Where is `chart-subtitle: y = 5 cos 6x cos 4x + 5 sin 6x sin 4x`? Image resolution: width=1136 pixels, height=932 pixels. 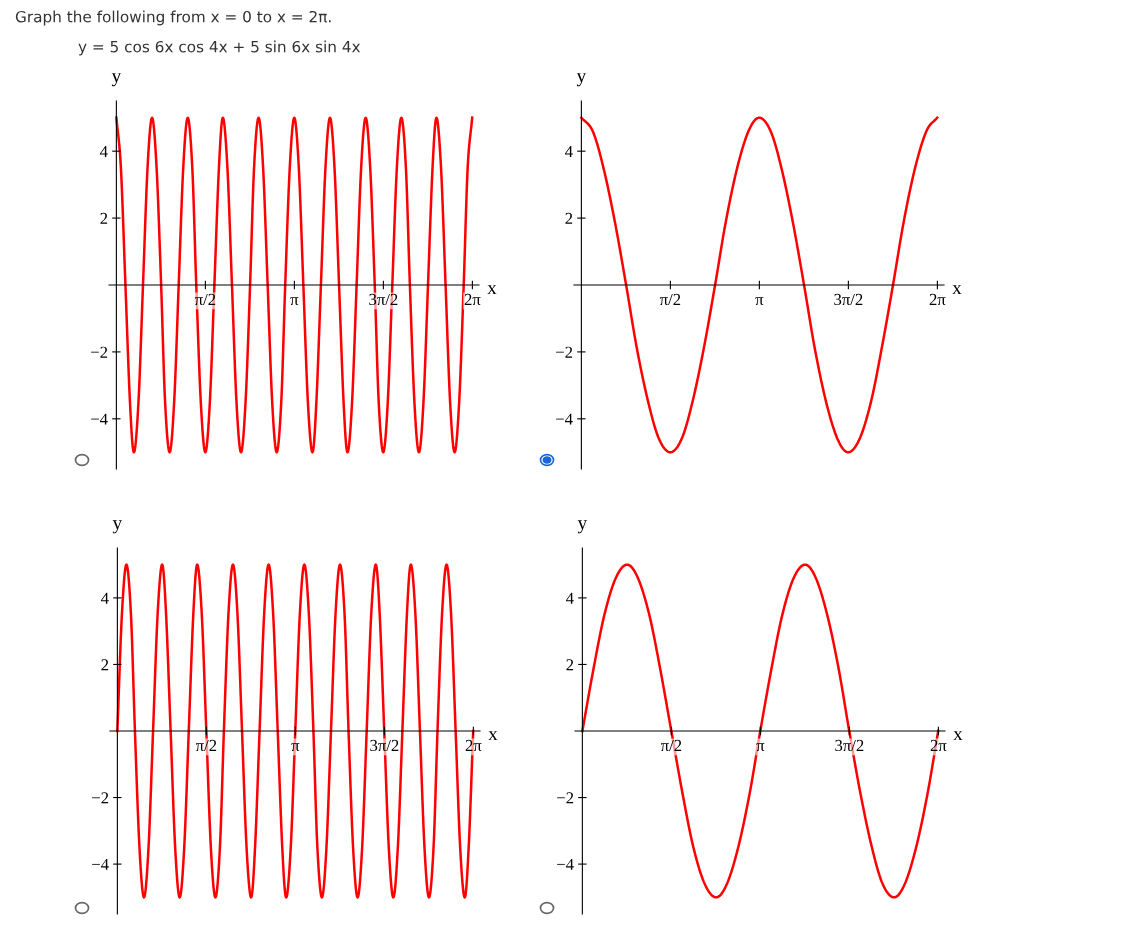
chart-subtitle: y = 5 cos 6x cos 4x + 5 sin 6x sin 4x is located at coordinates (219, 48).